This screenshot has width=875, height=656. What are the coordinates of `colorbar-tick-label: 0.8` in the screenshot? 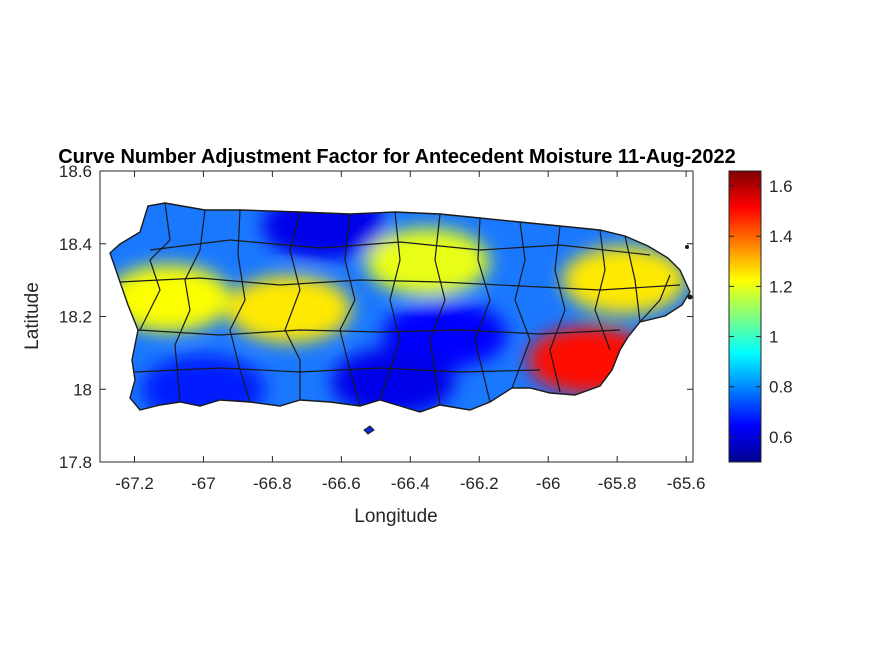 It's located at (781, 387).